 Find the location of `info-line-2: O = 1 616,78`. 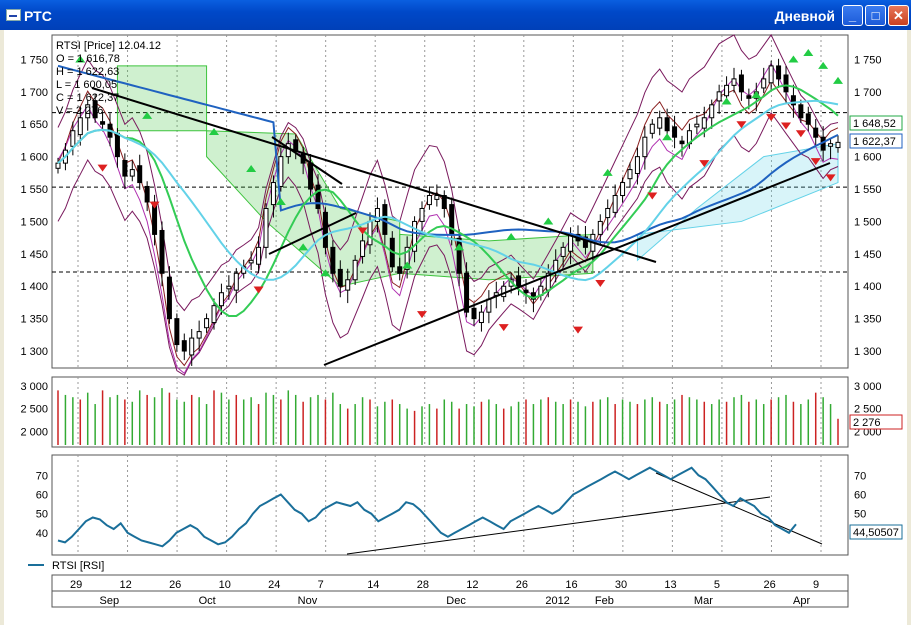

info-line-2: O = 1 616,78 is located at coordinates (88, 59).